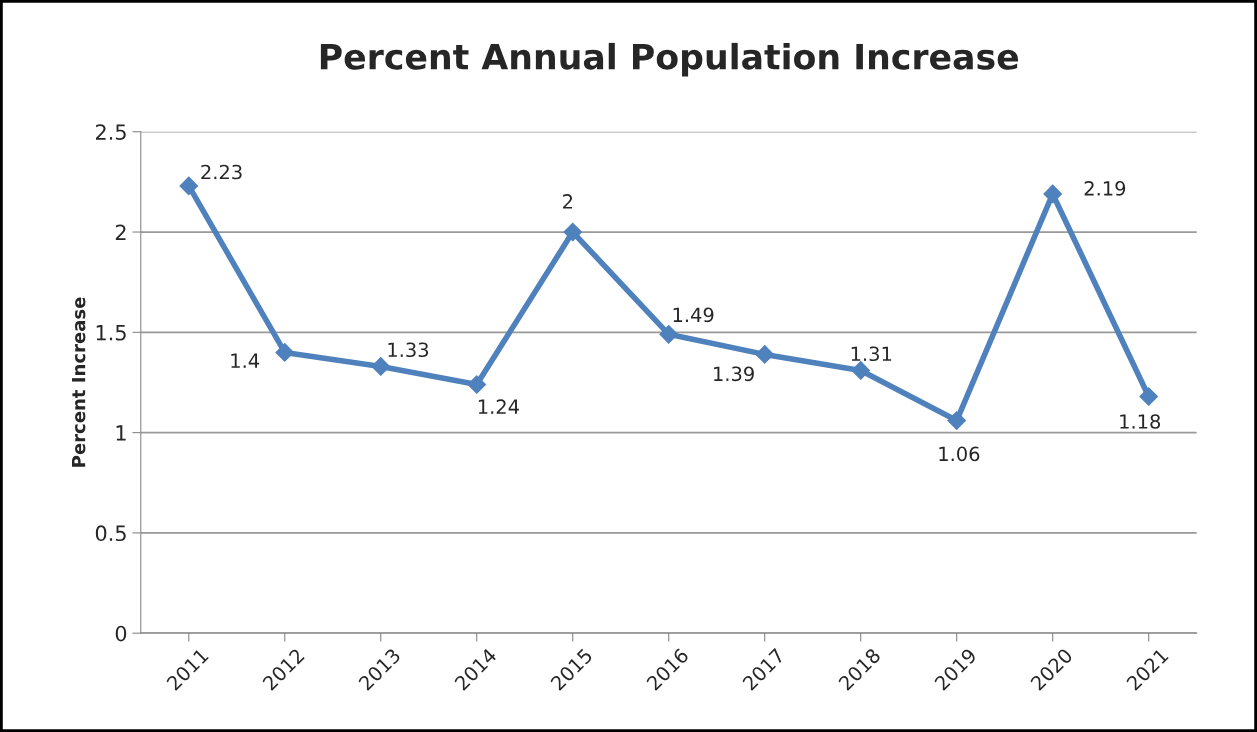 Image resolution: width=1257 pixels, height=732 pixels. I want to click on data-label: 1.24, so click(498, 406).